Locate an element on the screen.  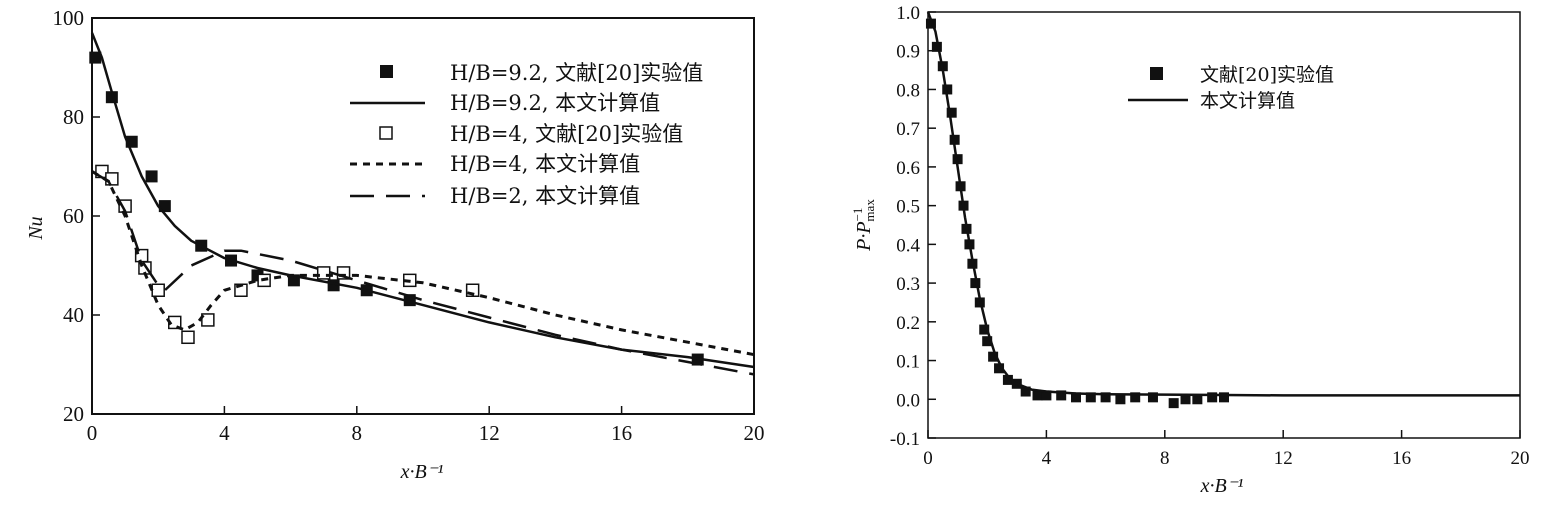
pressure-legend-label-0: 文献[20]实验值 is located at coordinates (1267, 75).